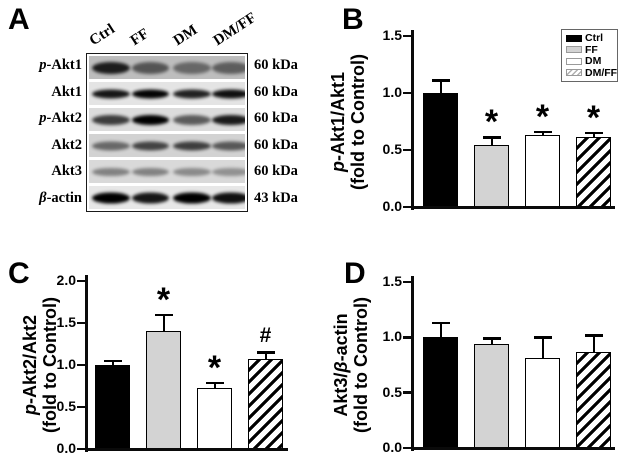  What do you see at coordinates (276, 197) in the screenshot?
I see `kda-label: 43 kDa` at bounding box center [276, 197].